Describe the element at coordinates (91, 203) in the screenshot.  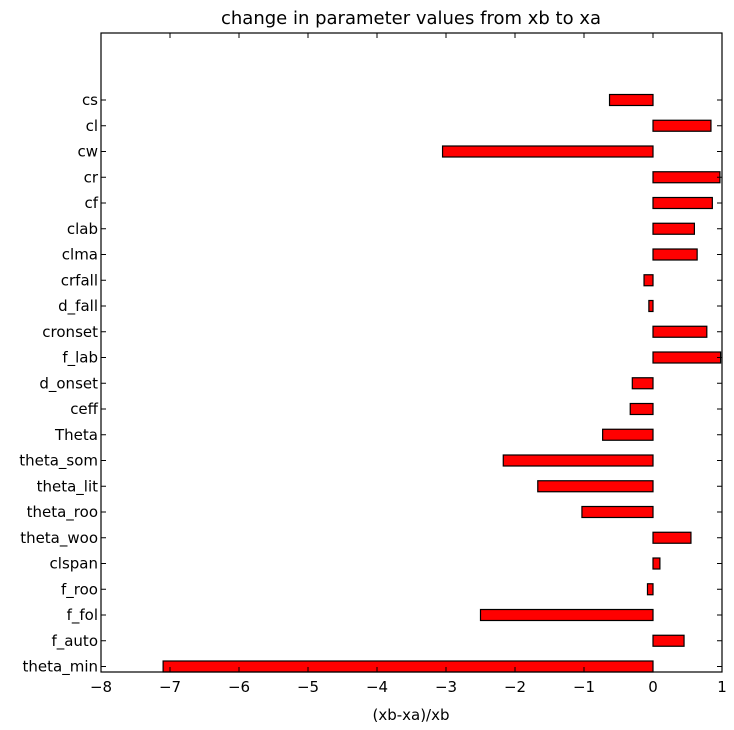
I see `y-tick-label: cf` at that location.